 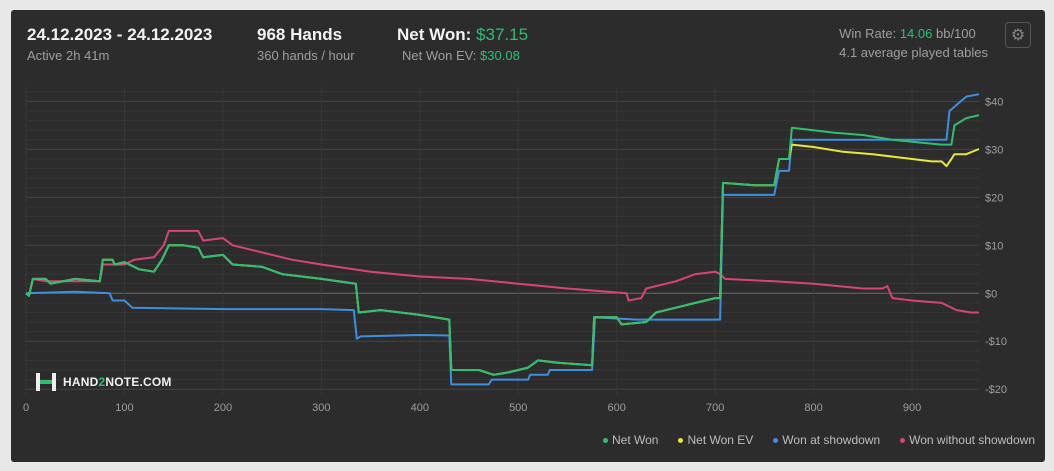 I want to click on x-tick-label: 0, so click(x=26, y=408).